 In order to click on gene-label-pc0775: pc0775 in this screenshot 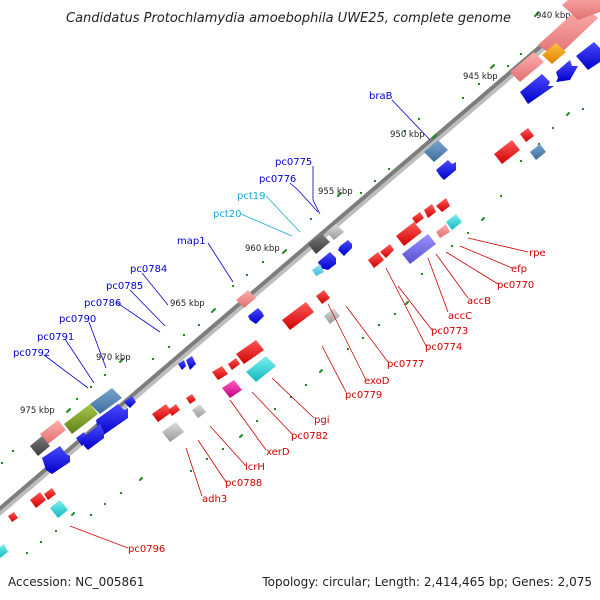, I will do `click(293, 162)`.